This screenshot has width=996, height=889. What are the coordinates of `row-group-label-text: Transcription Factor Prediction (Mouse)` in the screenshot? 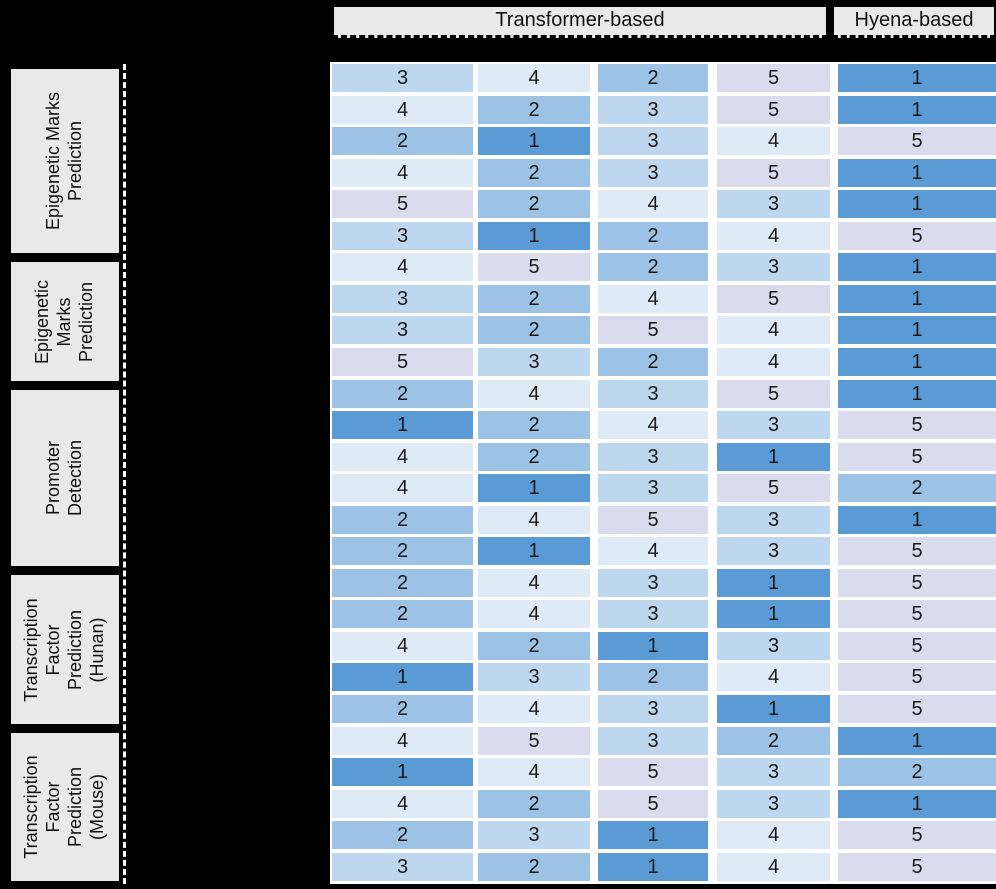 It's located at (64, 807).